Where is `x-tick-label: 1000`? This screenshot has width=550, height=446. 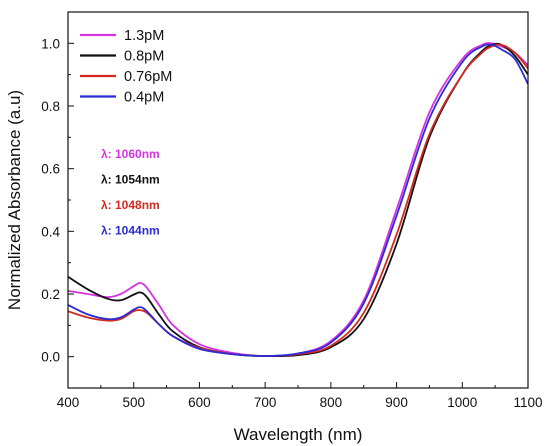
x-tick-label: 1000 is located at coordinates (462, 402).